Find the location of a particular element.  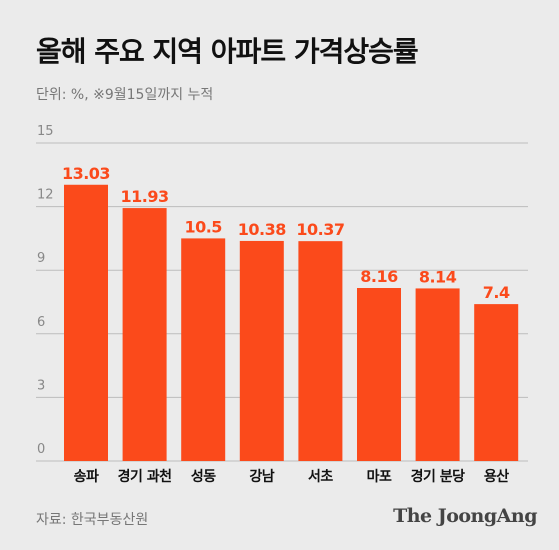

y-tick-label: 9 is located at coordinates (41, 258).